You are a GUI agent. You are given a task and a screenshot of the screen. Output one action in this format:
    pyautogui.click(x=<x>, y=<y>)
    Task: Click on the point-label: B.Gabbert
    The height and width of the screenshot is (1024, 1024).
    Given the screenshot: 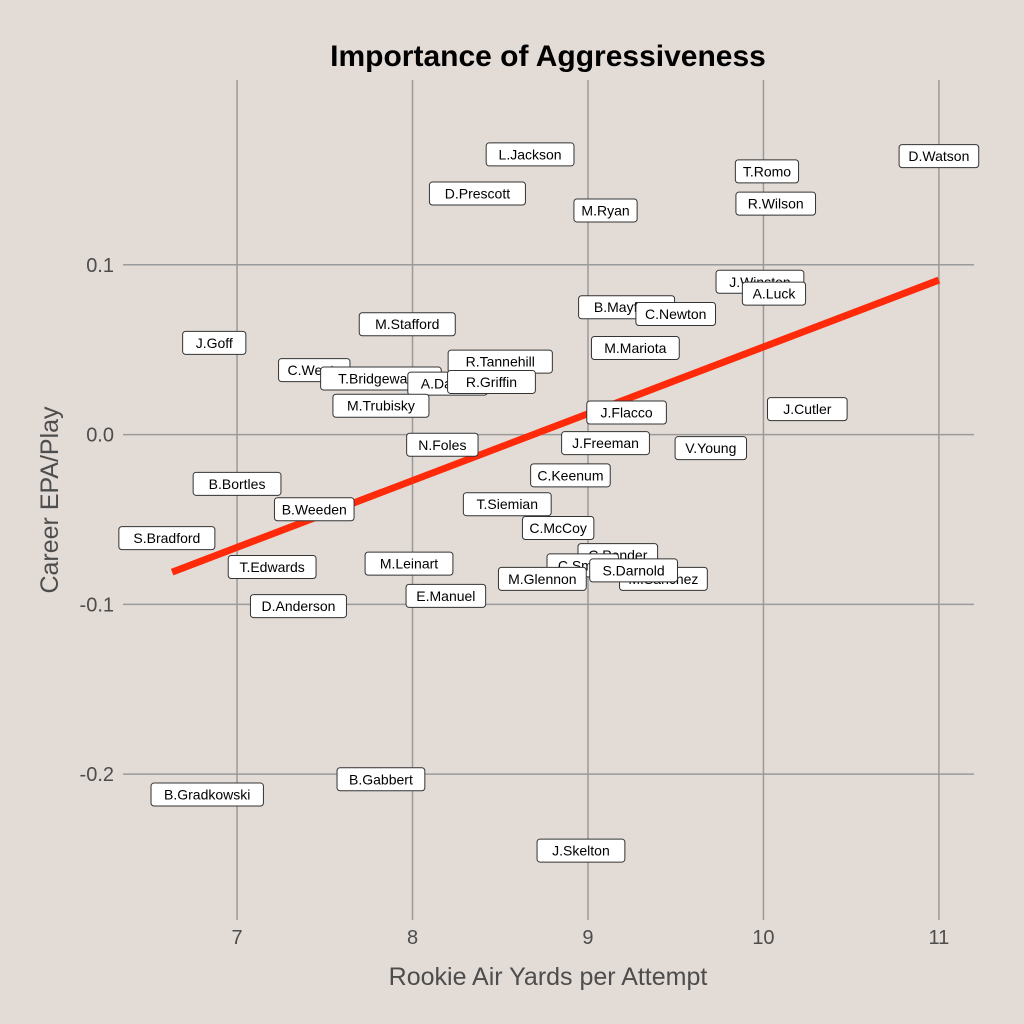 What is the action you would take?
    pyautogui.click(x=381, y=779)
    